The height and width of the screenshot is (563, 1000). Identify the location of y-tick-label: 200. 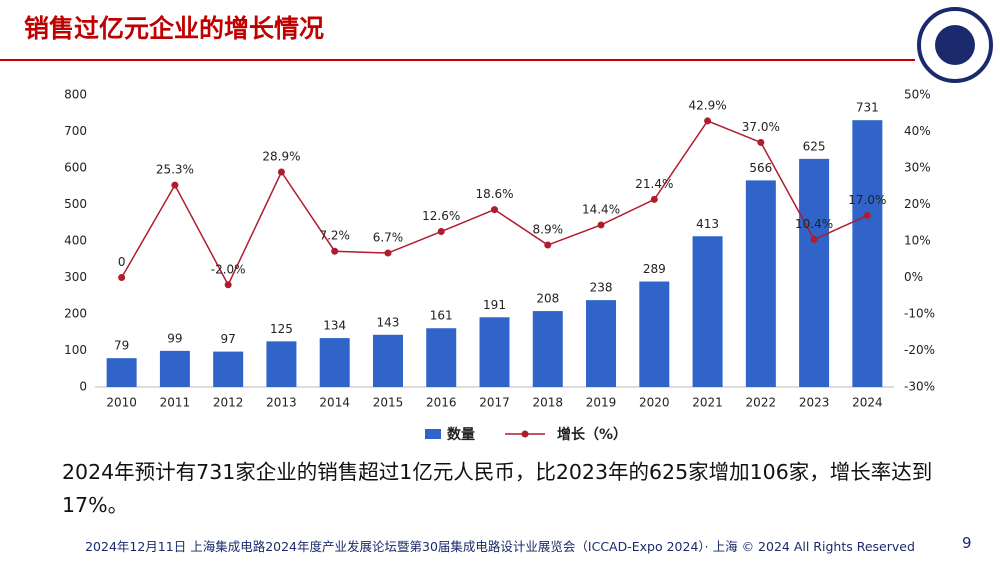
(75, 314).